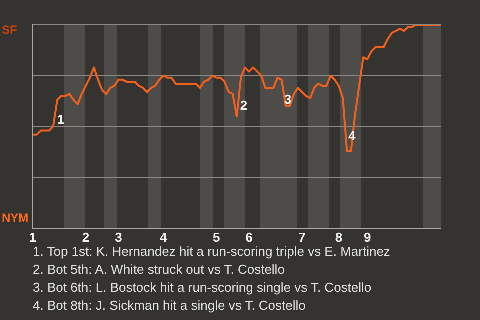  What do you see at coordinates (368, 237) in the screenshot?
I see `x-tick-label: 9` at bounding box center [368, 237].